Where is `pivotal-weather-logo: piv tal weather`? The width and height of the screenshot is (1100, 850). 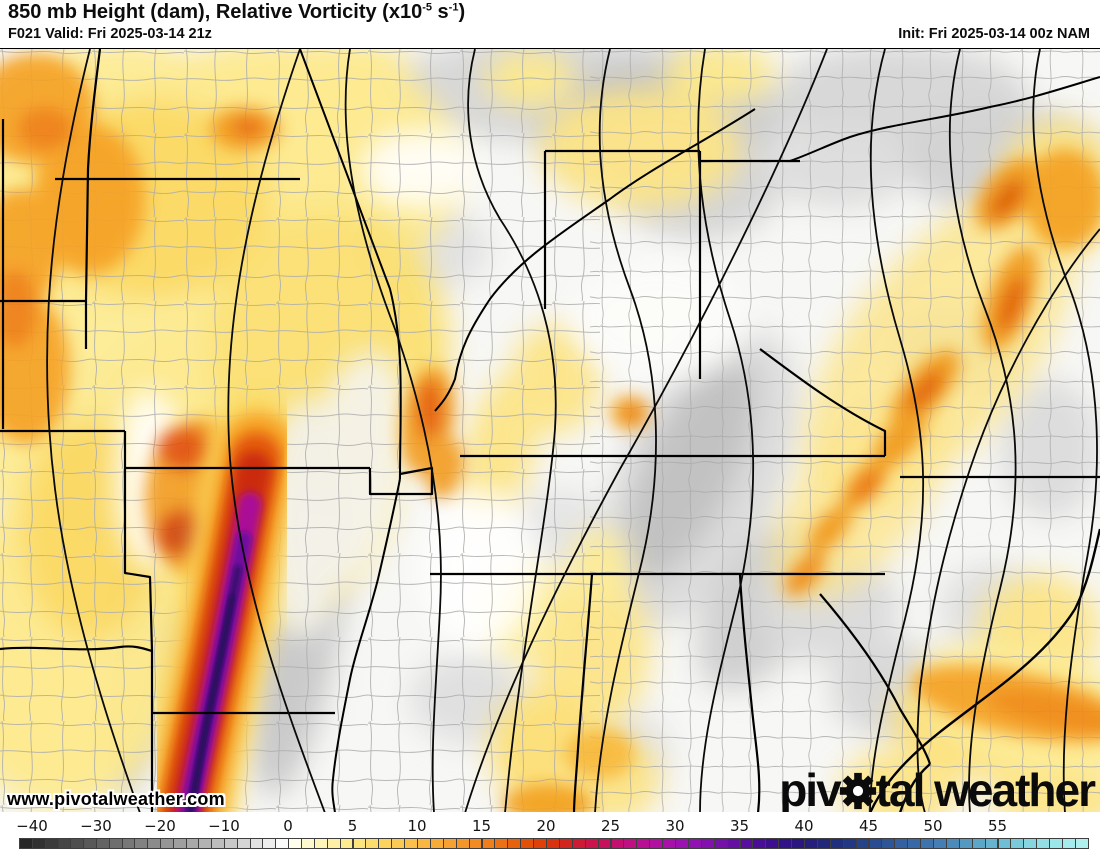 pivotal-weather-logo: piv tal weather is located at coordinates (937, 790).